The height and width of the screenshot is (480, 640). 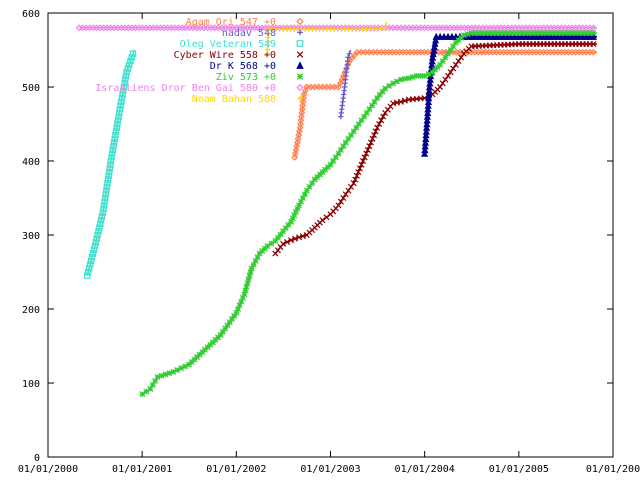 What do you see at coordinates (37, 458) in the screenshot?
I see `y-tick-label: 0` at bounding box center [37, 458].